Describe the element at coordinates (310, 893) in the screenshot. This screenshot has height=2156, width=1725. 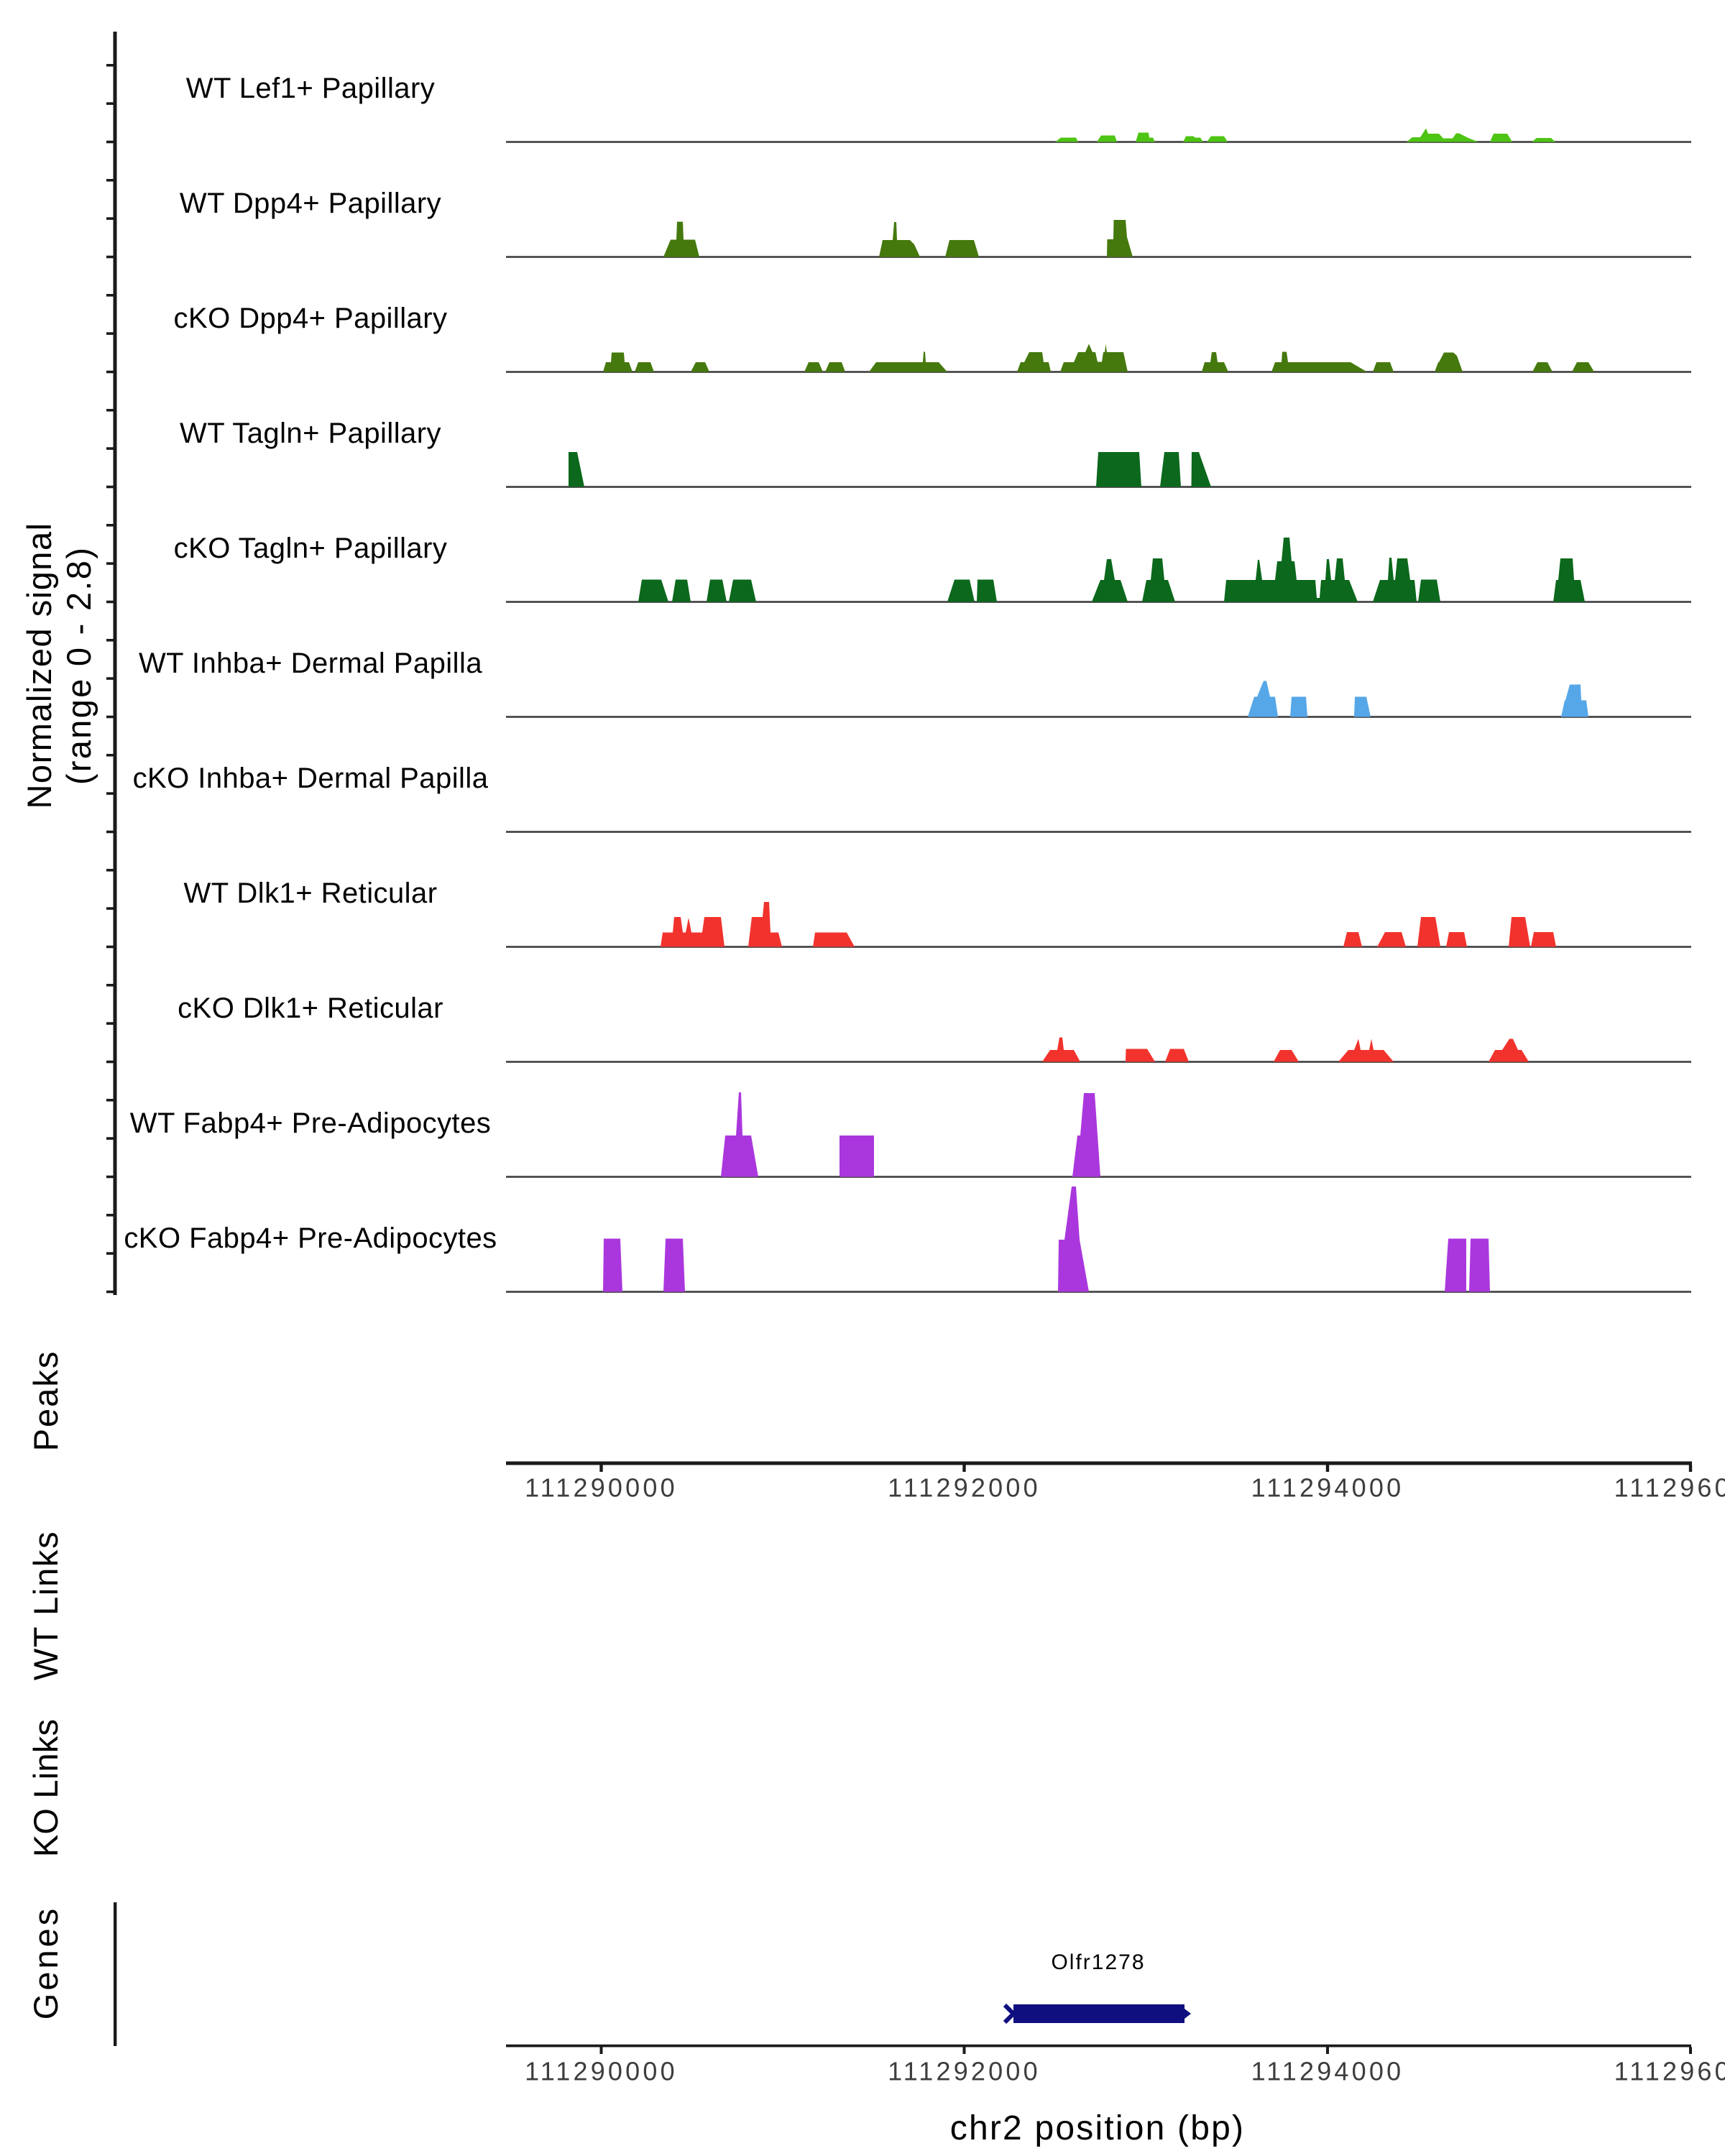
I see `svg-text: WT Dlk1+ Reticular` at that location.